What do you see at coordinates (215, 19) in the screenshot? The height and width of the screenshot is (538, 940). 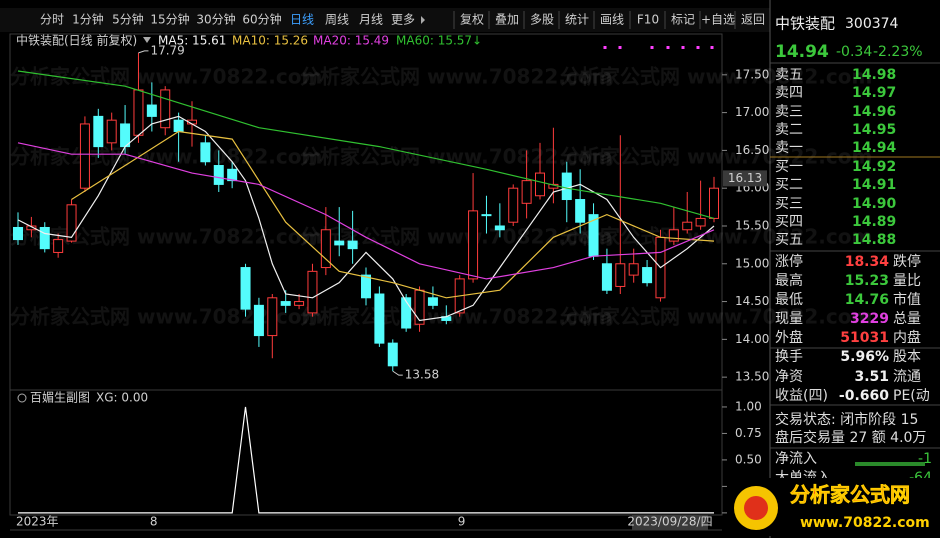 I see `period-tab: 30分钟` at bounding box center [215, 19].